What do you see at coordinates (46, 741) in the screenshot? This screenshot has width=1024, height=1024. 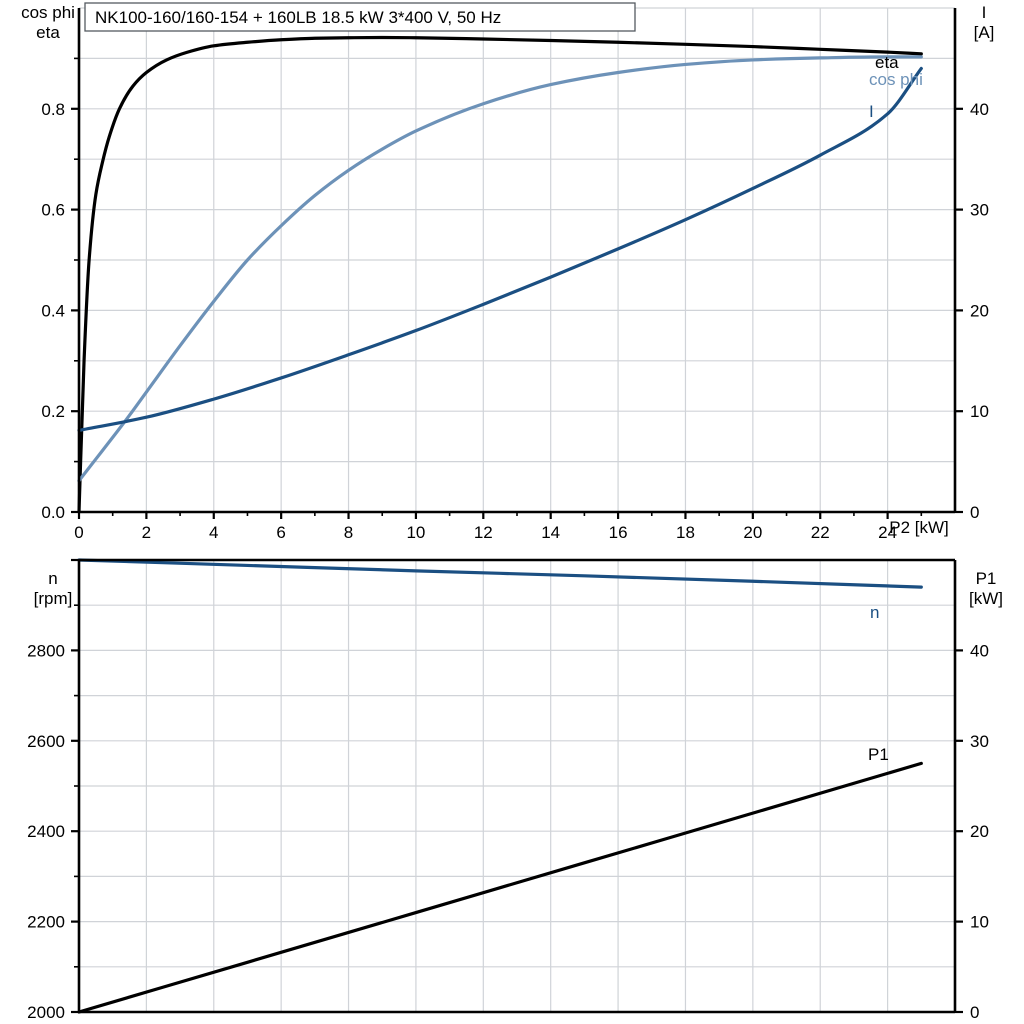 I see `svg-text: 2600` at bounding box center [46, 741].